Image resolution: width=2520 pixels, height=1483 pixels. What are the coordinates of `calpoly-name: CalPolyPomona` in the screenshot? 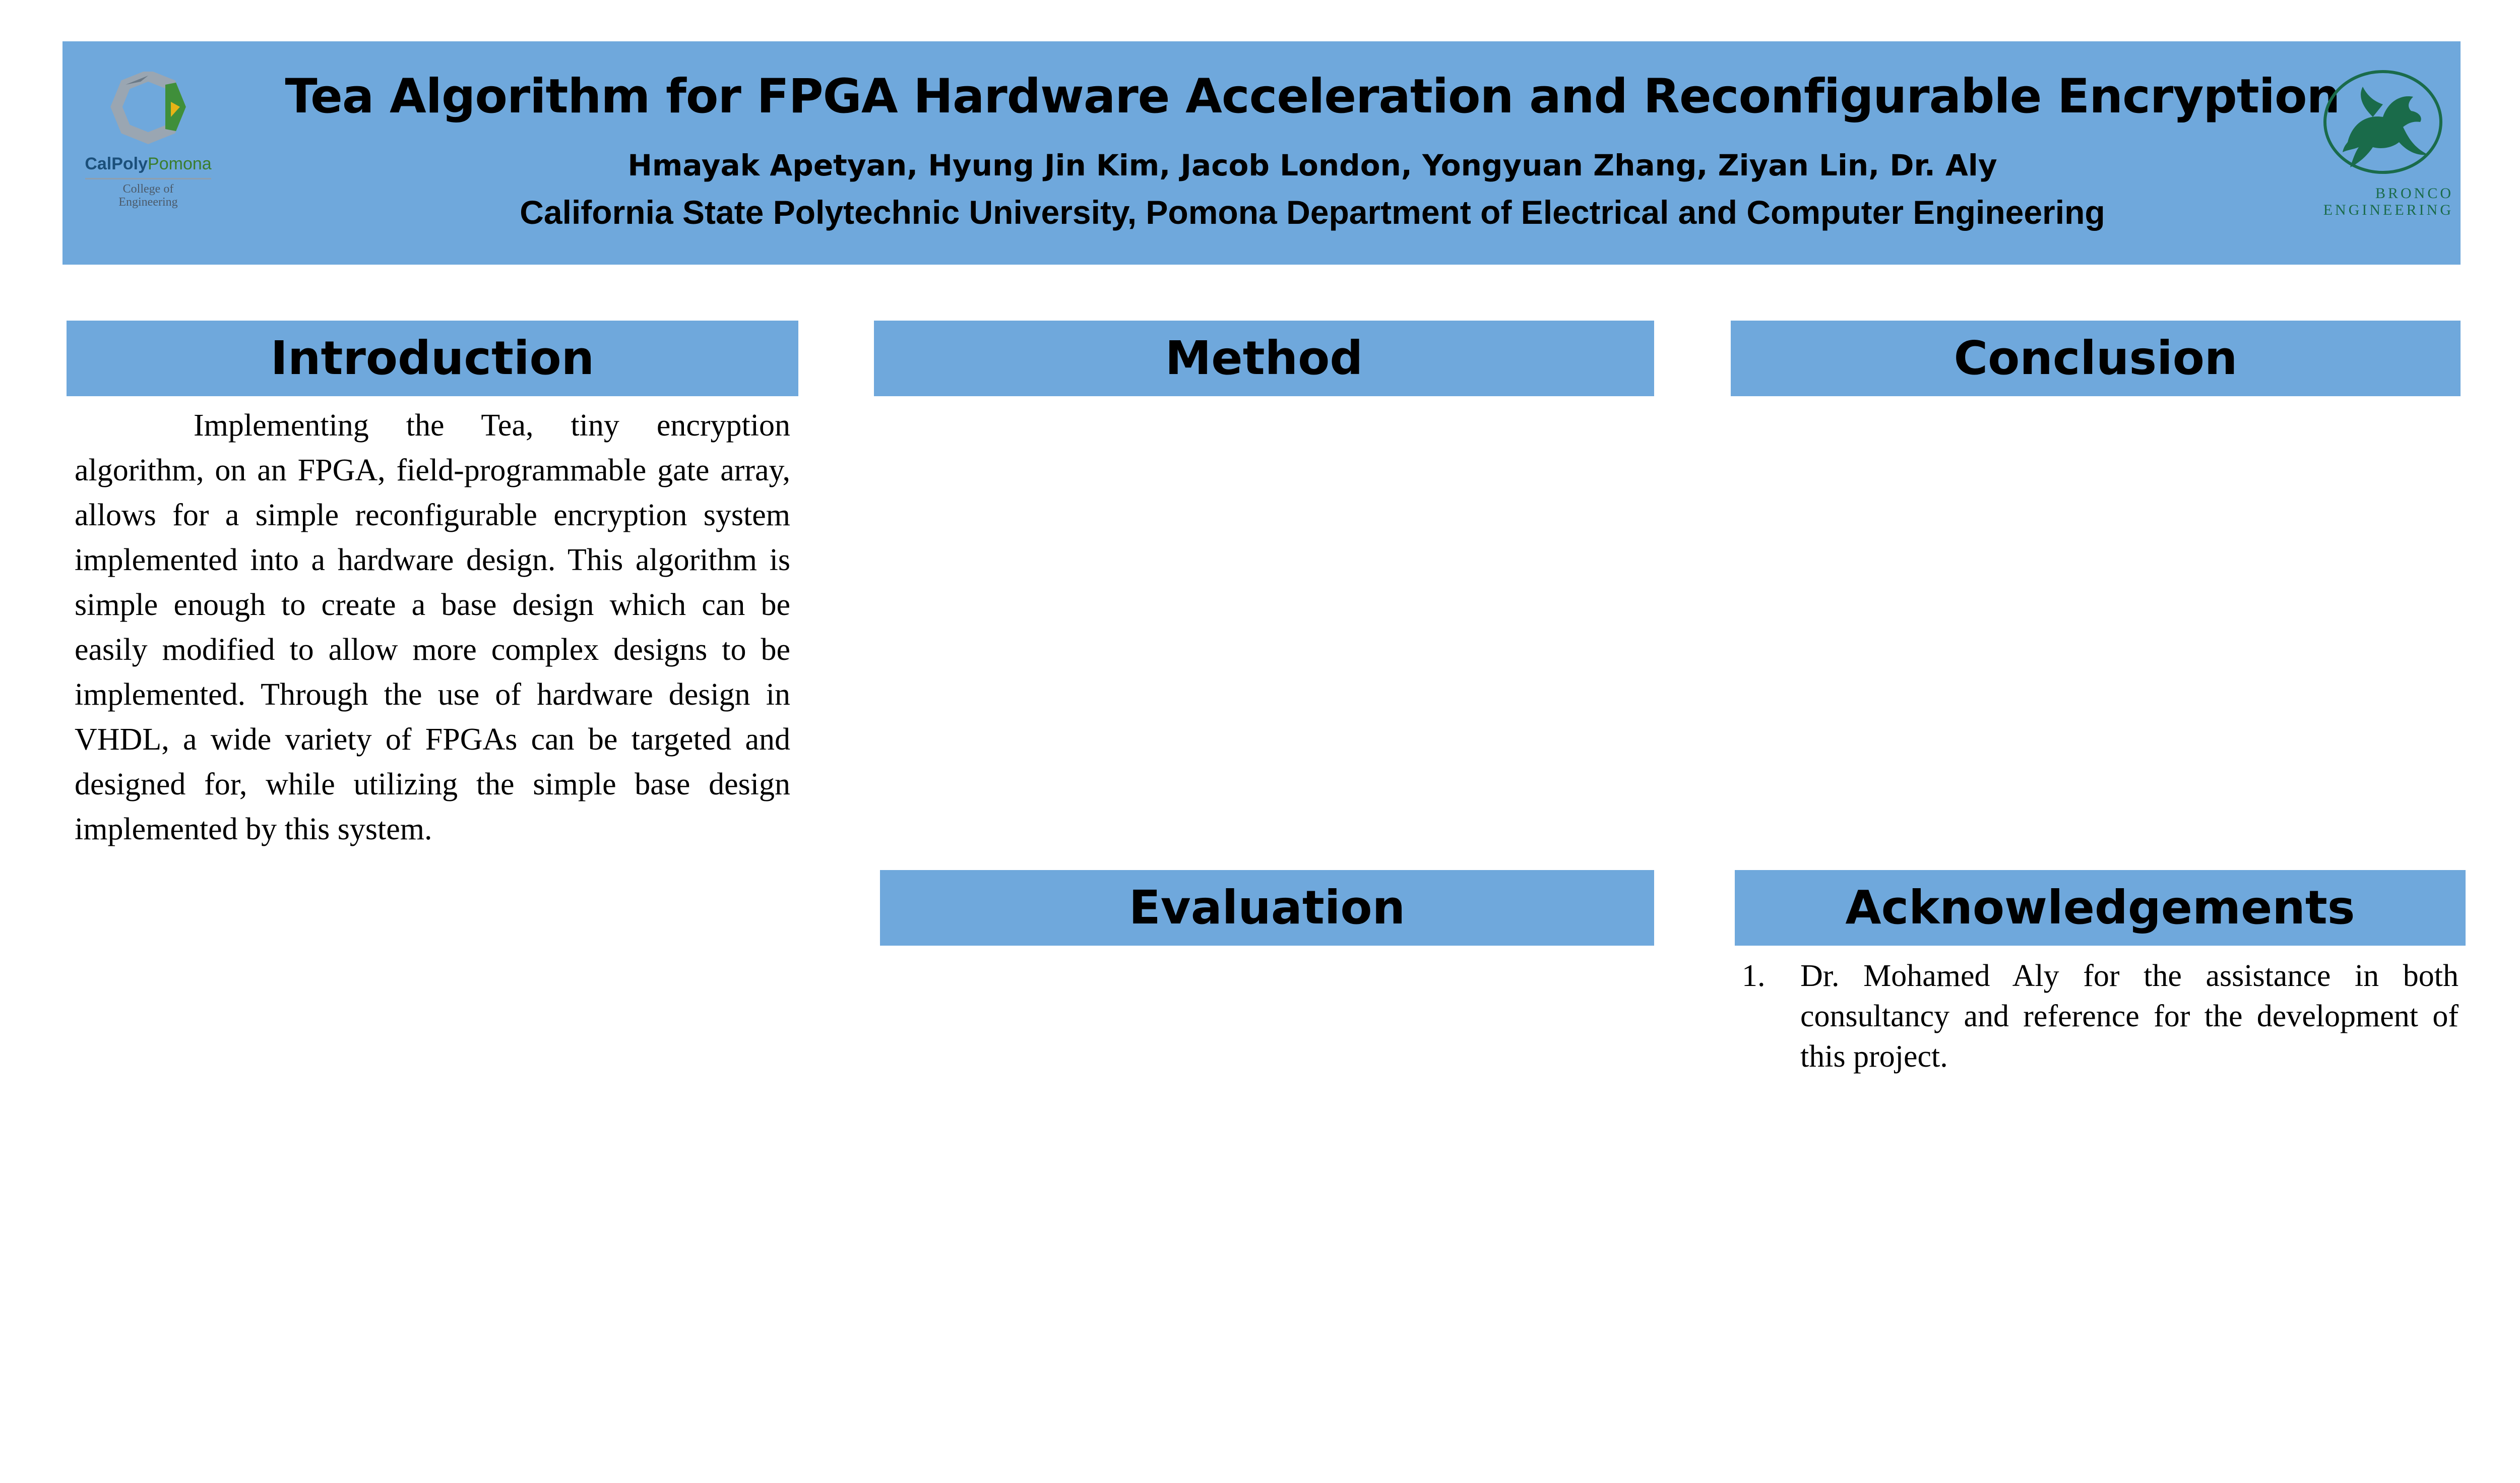 It's located at (148, 164).